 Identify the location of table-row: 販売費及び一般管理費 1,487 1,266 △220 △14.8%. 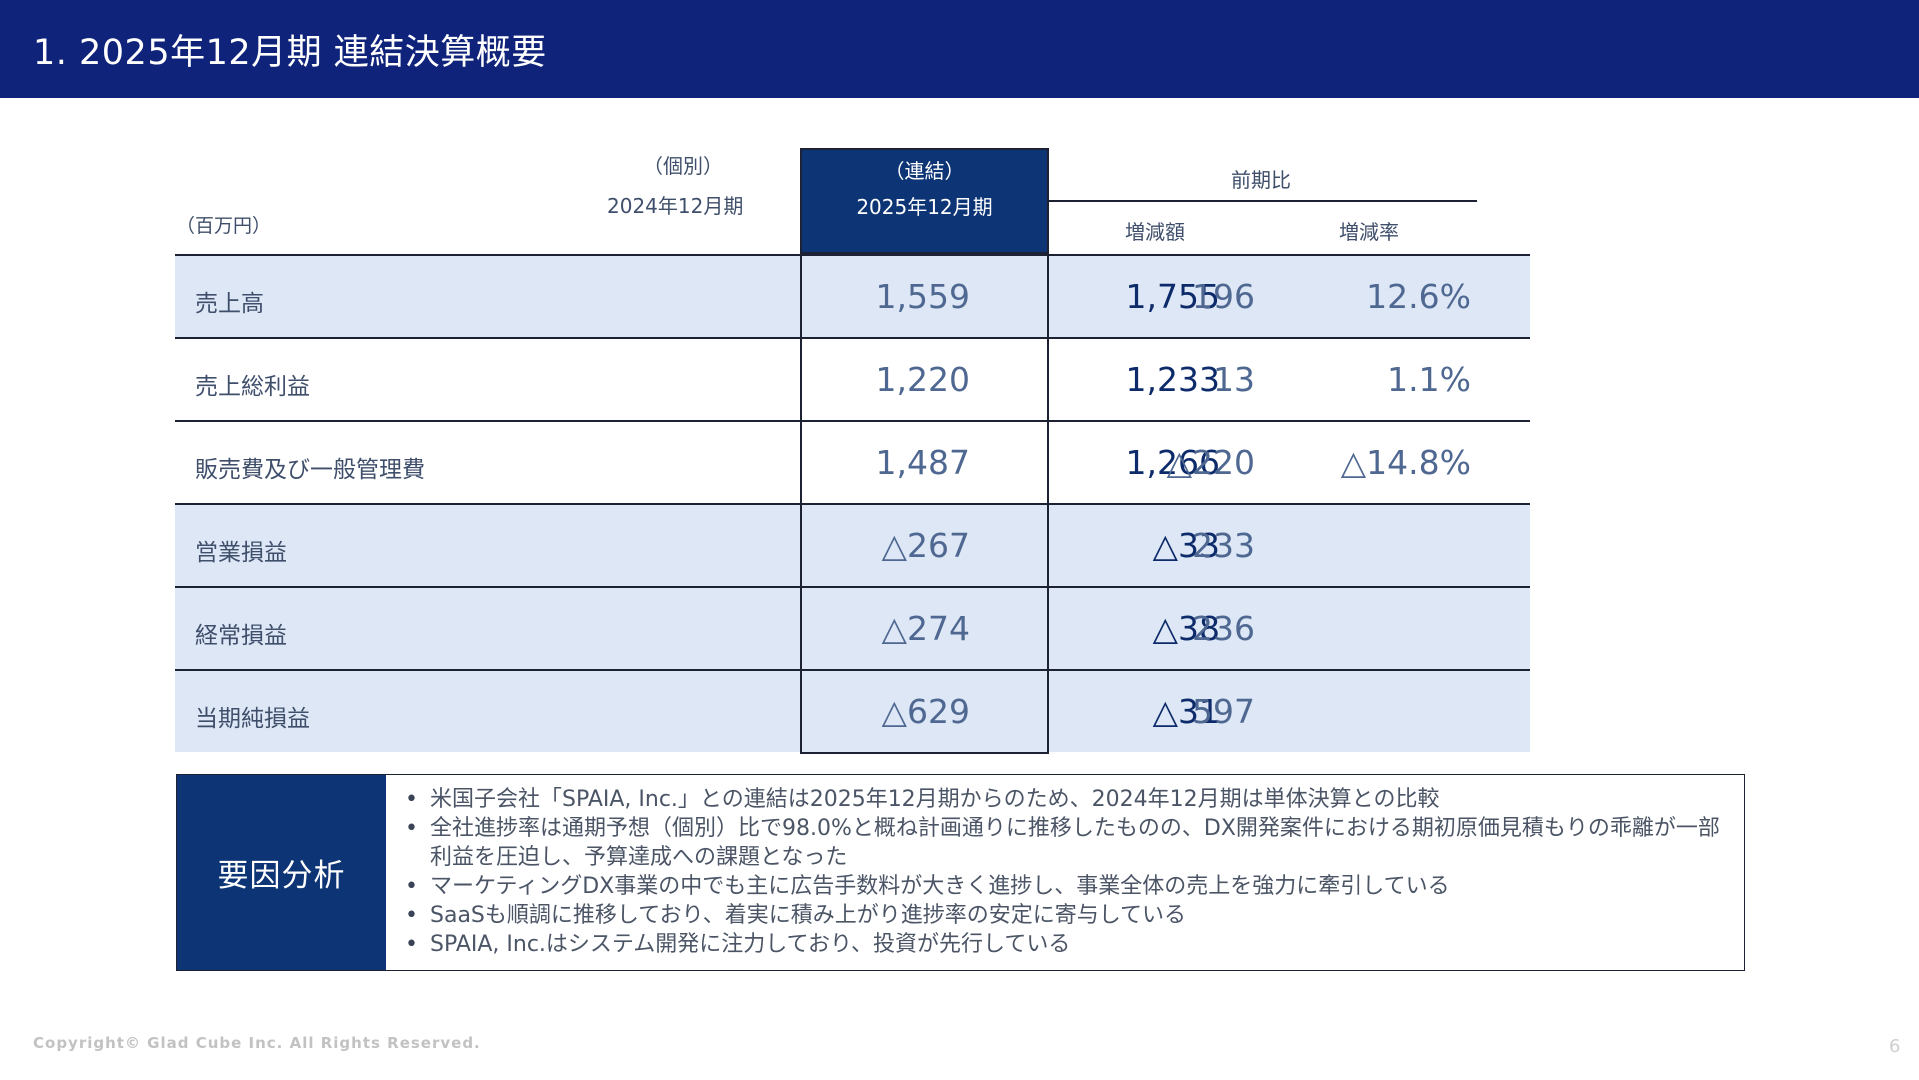
(852, 461).